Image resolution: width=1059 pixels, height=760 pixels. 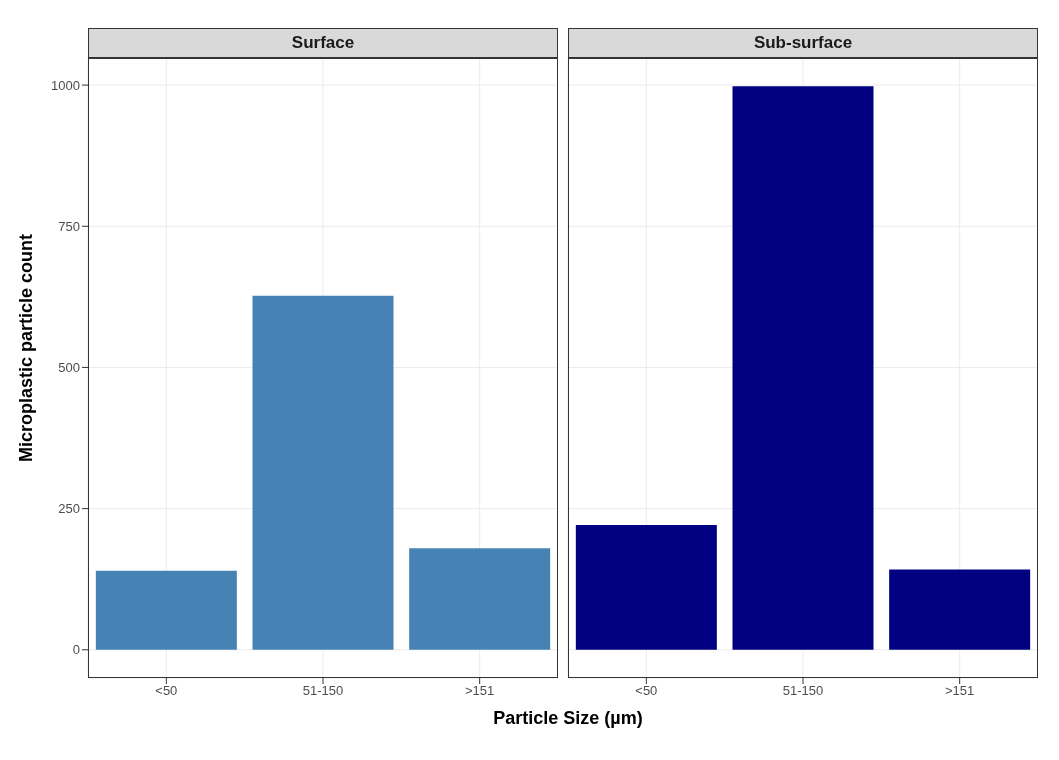 I want to click on y-tick-label: 500, so click(x=69, y=368).